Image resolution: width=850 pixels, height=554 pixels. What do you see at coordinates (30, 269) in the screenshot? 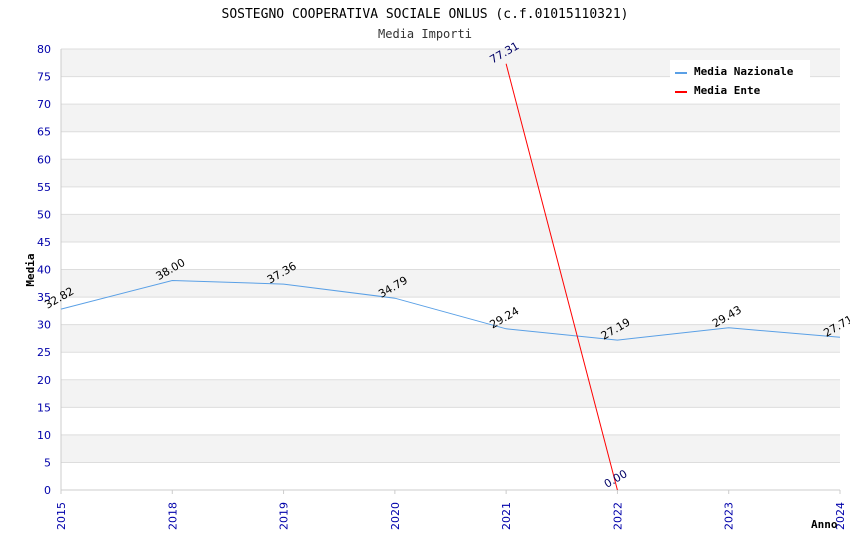
I see `y-axis-label: Media` at bounding box center [30, 269].